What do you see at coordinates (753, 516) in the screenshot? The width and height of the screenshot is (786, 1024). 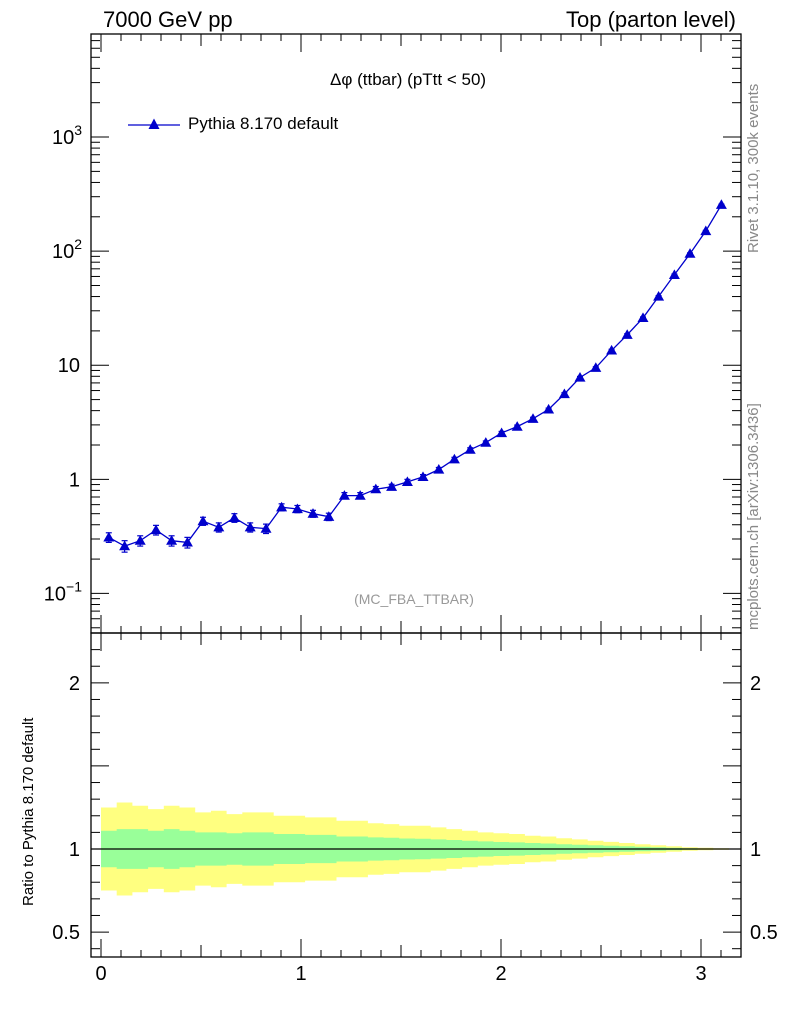 I see `mcplots-credit-label: mcplots.cern.ch [arXiv:1306.3436]` at bounding box center [753, 516].